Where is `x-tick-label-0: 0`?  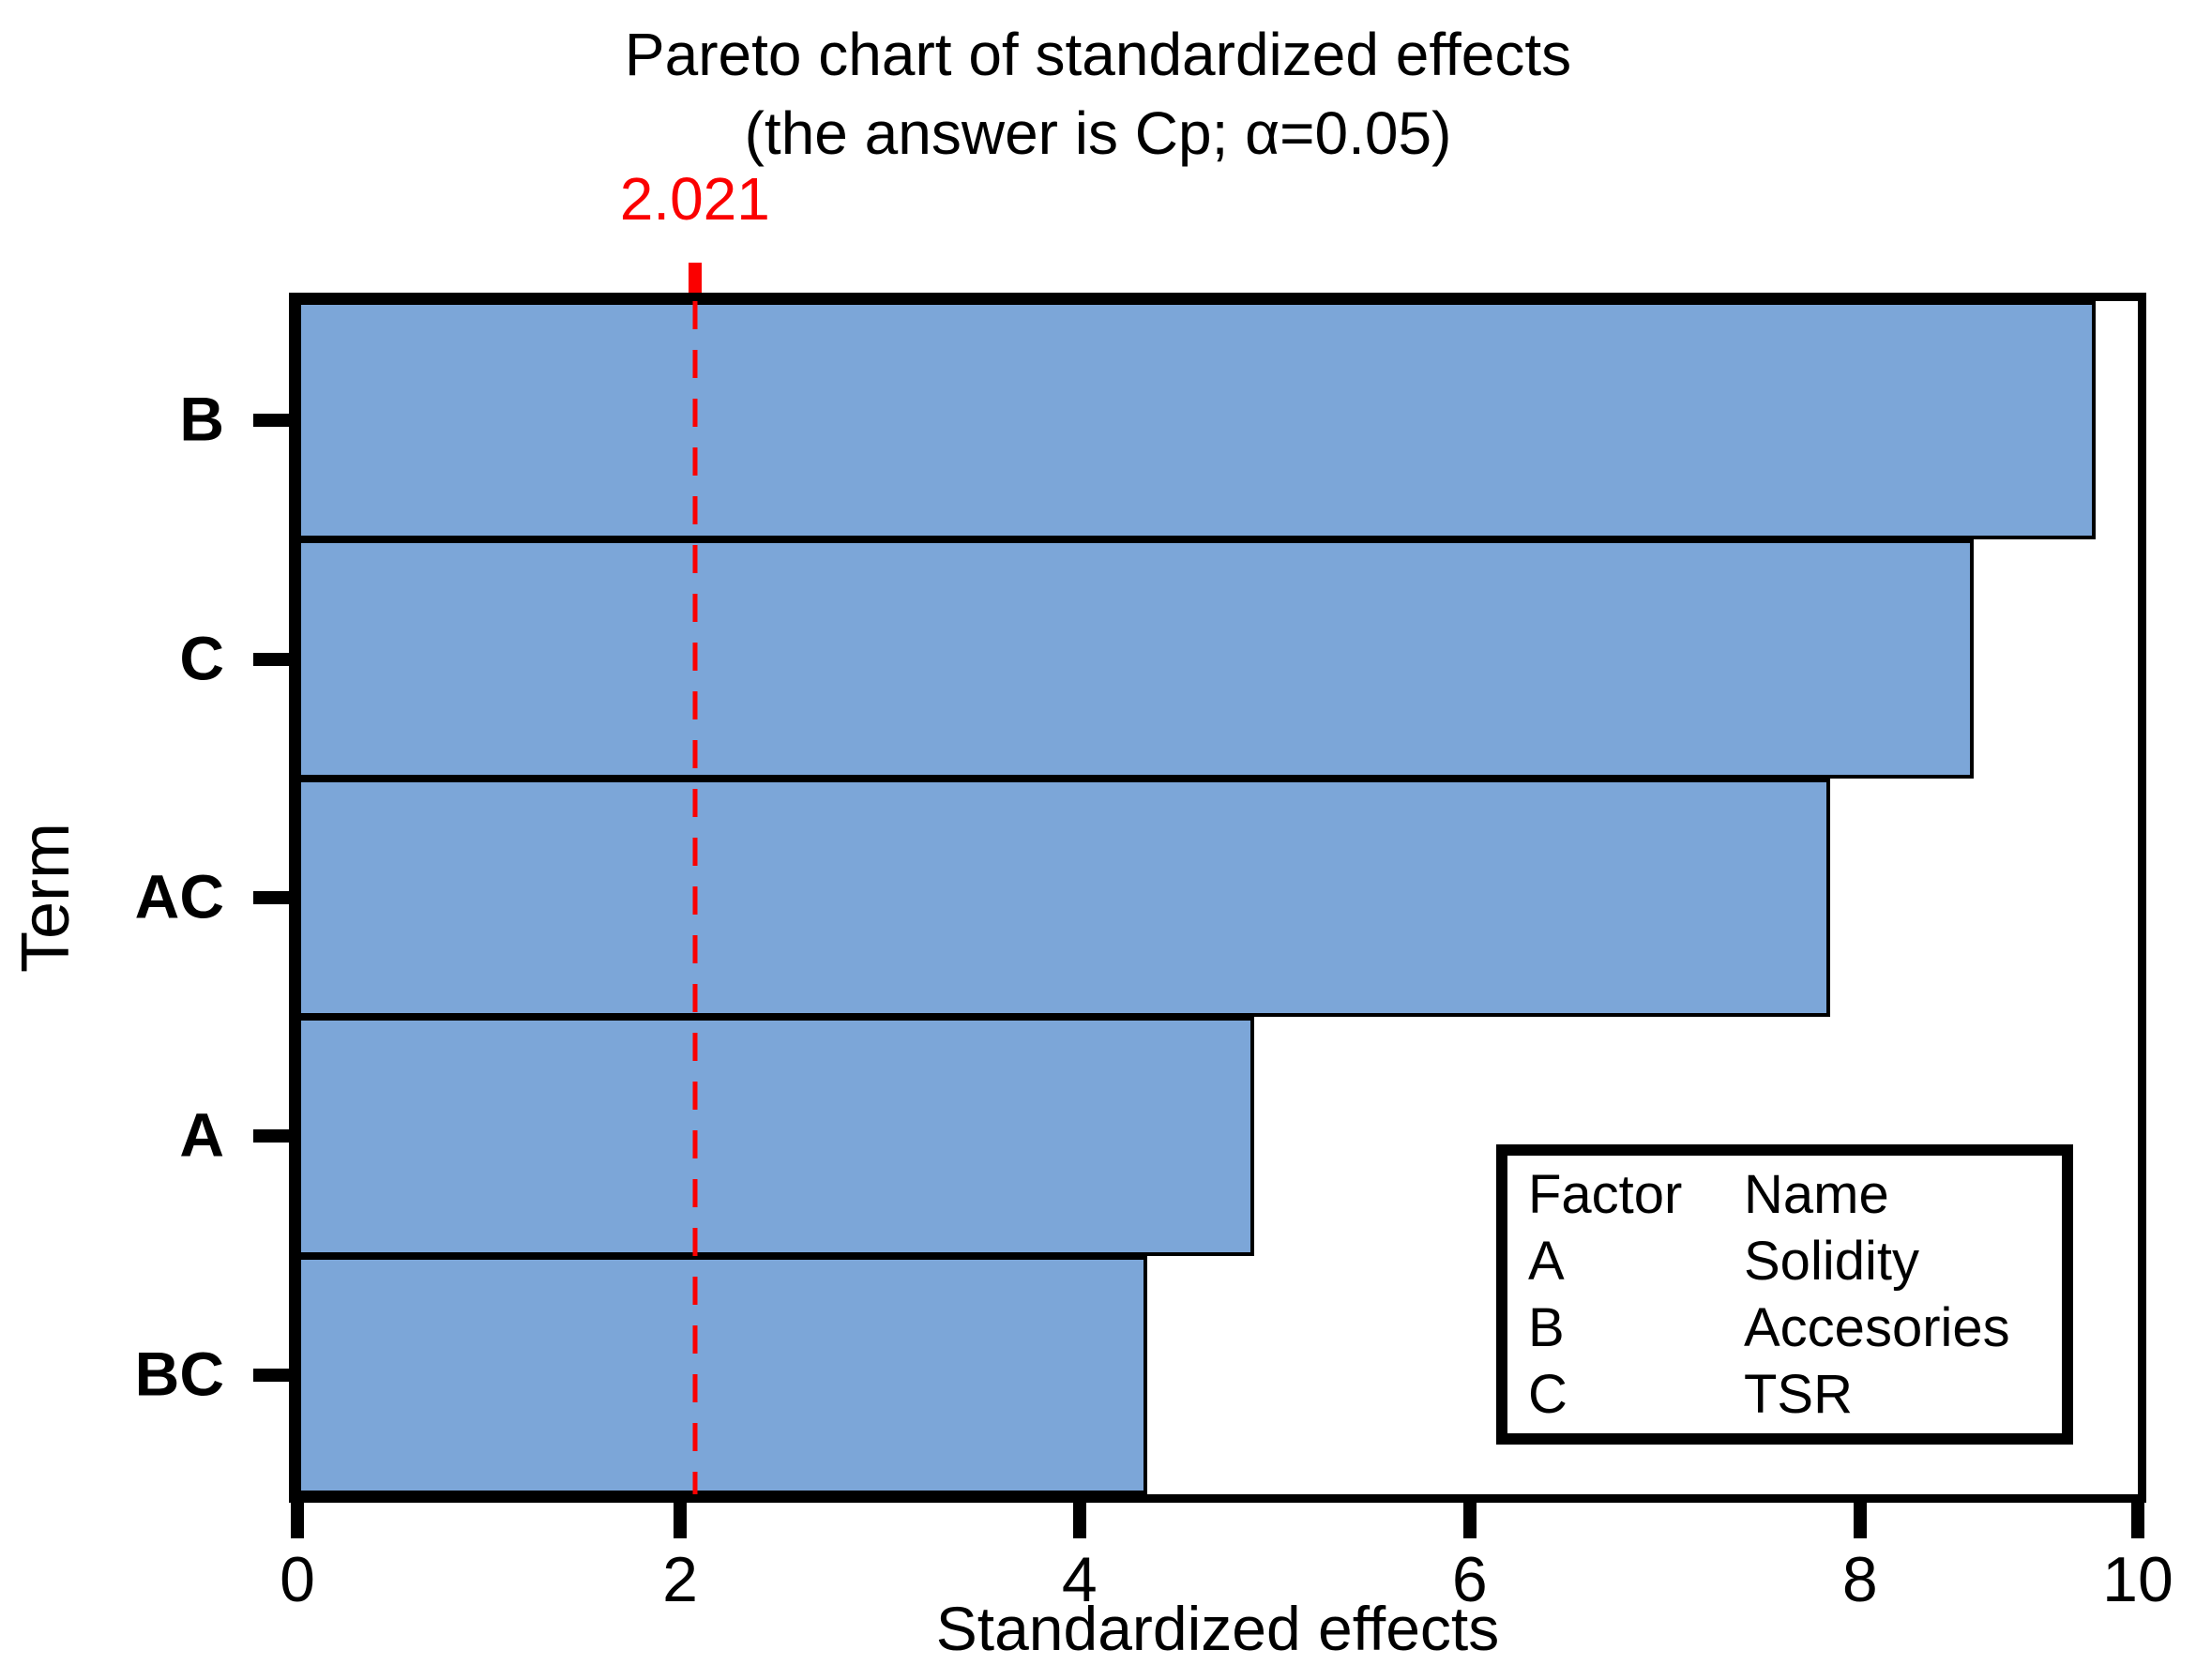 x-tick-label-0: 0 is located at coordinates (297, 1579).